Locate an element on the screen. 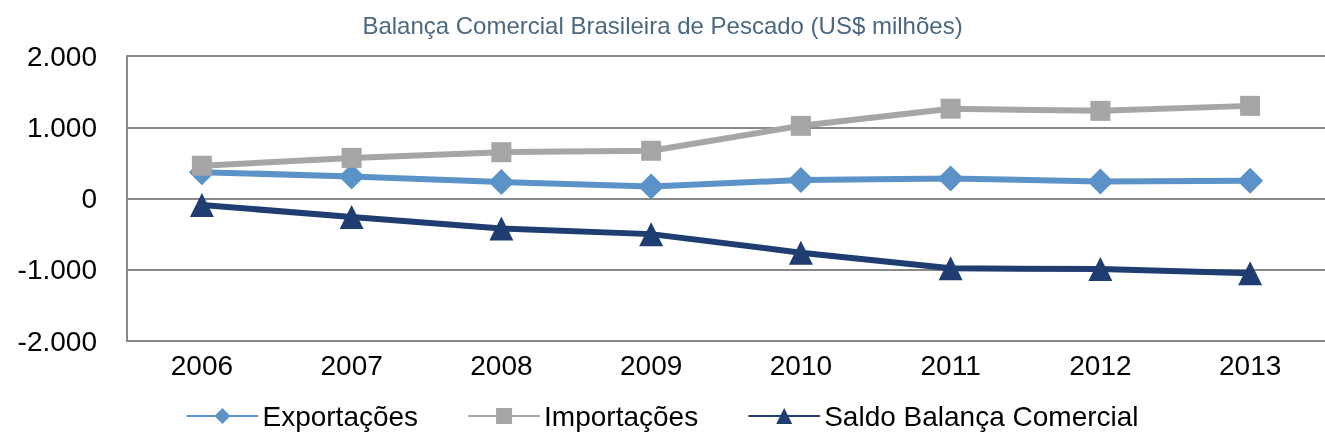 This screenshot has width=1325, height=435. y-tick-label: -2.000 is located at coordinates (57, 341).